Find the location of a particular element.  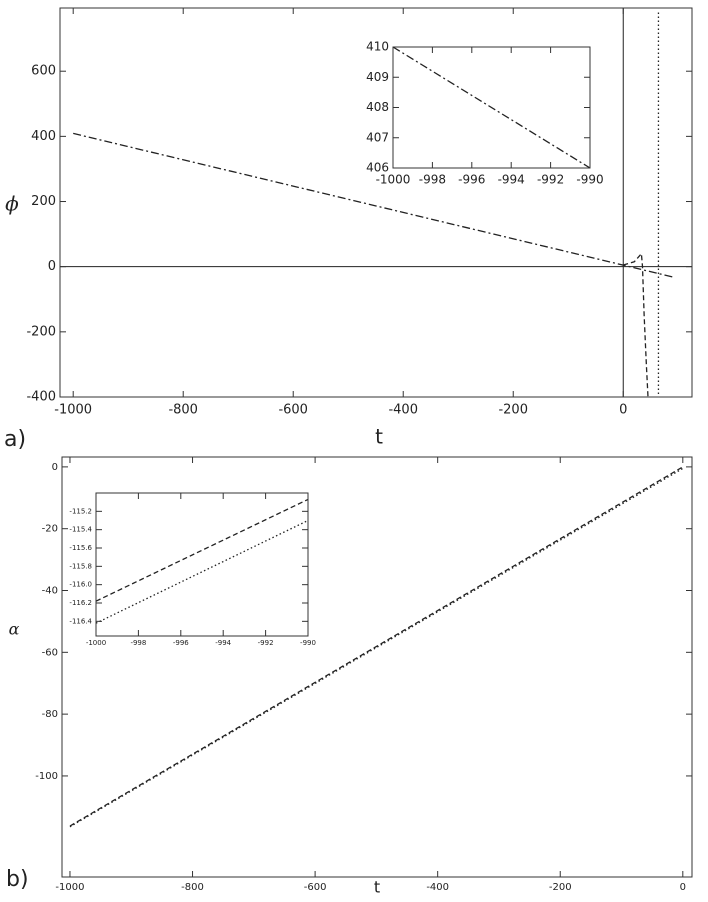

y-tick-label: -400 is located at coordinates (41, 397).